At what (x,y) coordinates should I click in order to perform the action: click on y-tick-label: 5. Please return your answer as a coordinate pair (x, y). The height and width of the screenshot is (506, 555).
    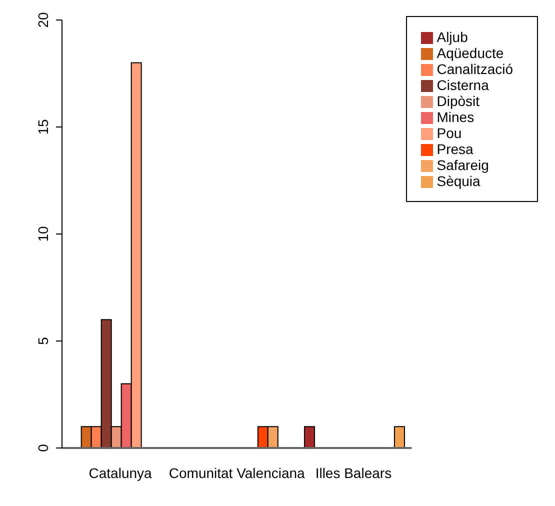
    Looking at the image, I should click on (43, 340).